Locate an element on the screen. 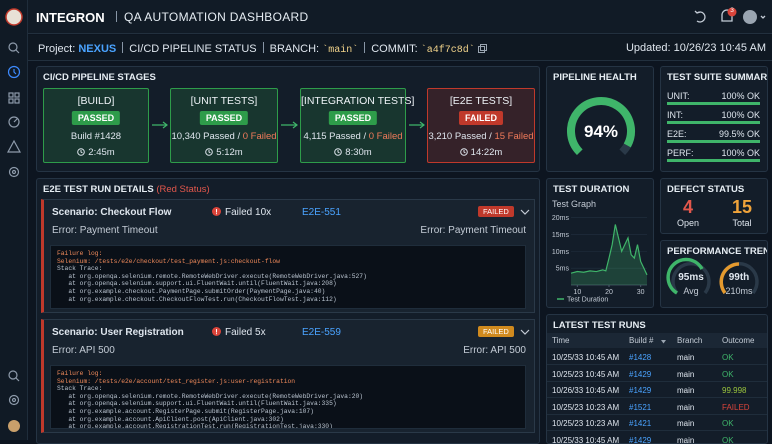 The height and width of the screenshot is (444, 772). header-icons is located at coordinates (732, 17).